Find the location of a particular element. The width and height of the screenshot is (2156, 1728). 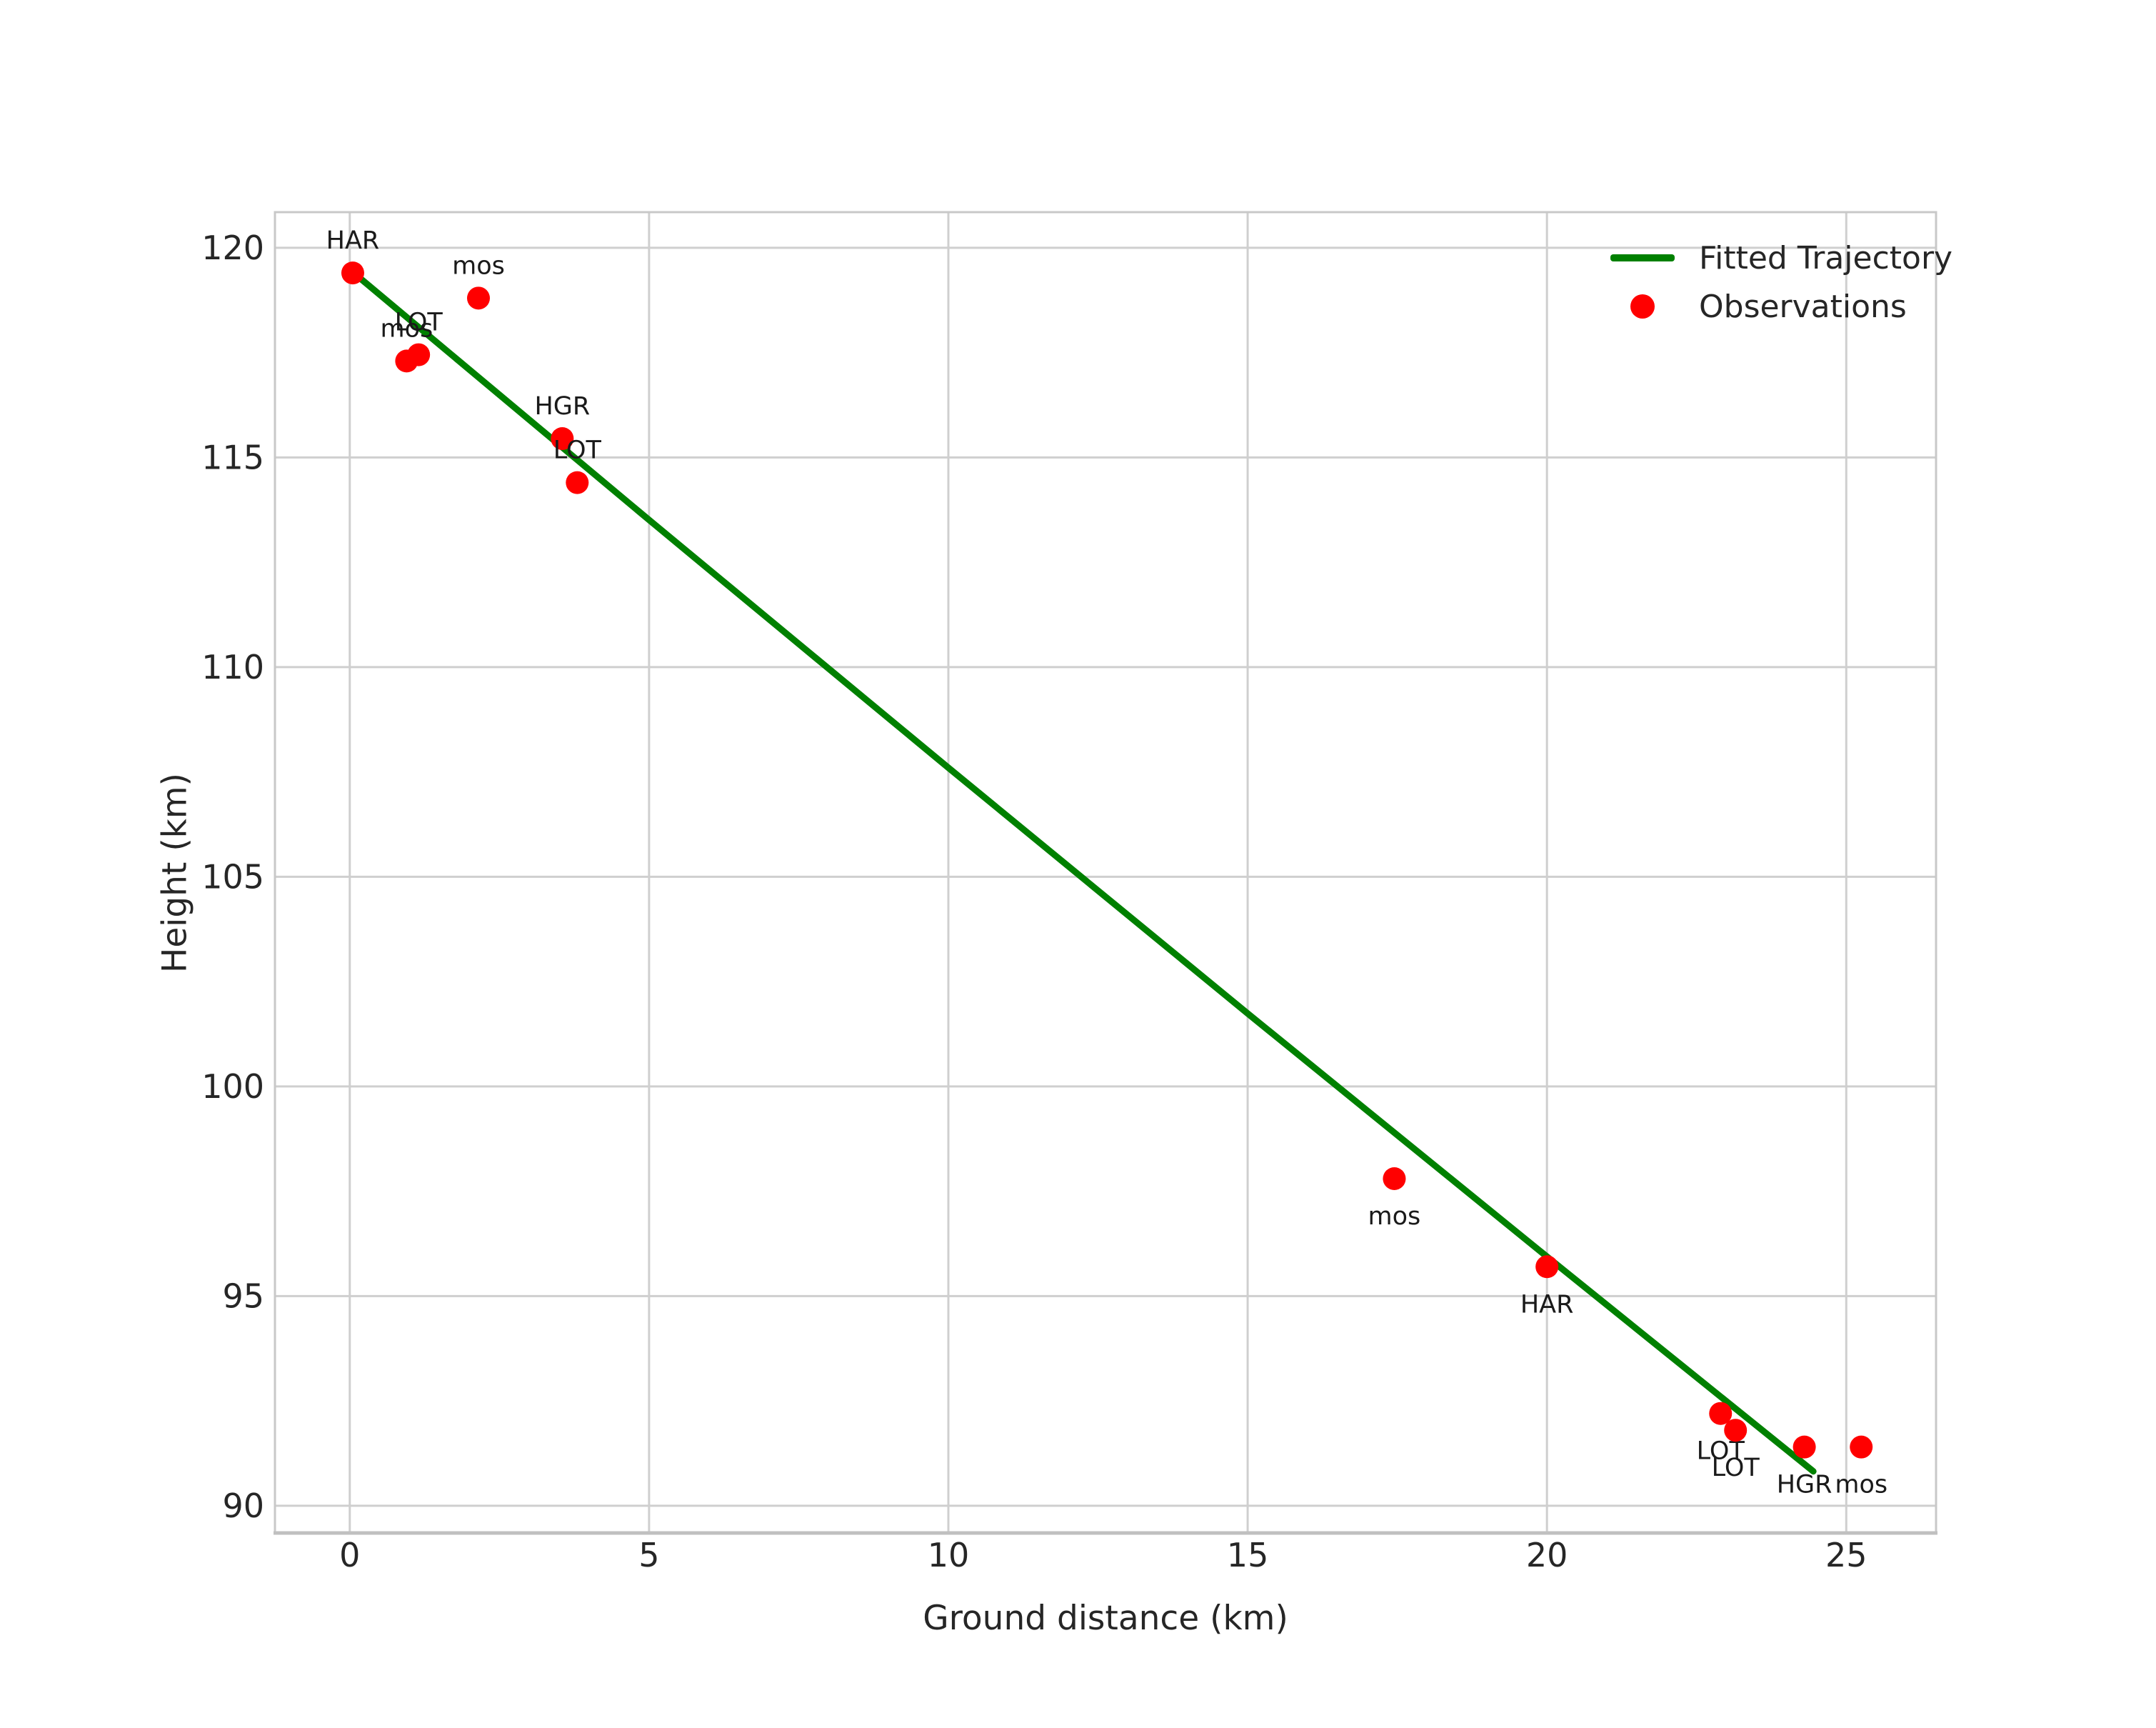

y-tick-label: 115 is located at coordinates (233, 457).